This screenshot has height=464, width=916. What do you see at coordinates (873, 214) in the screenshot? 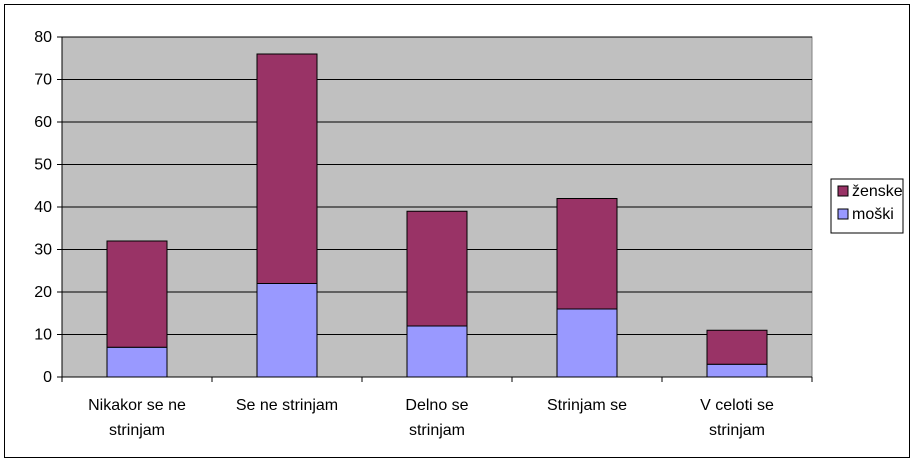
I see `legend-label: moški` at bounding box center [873, 214].